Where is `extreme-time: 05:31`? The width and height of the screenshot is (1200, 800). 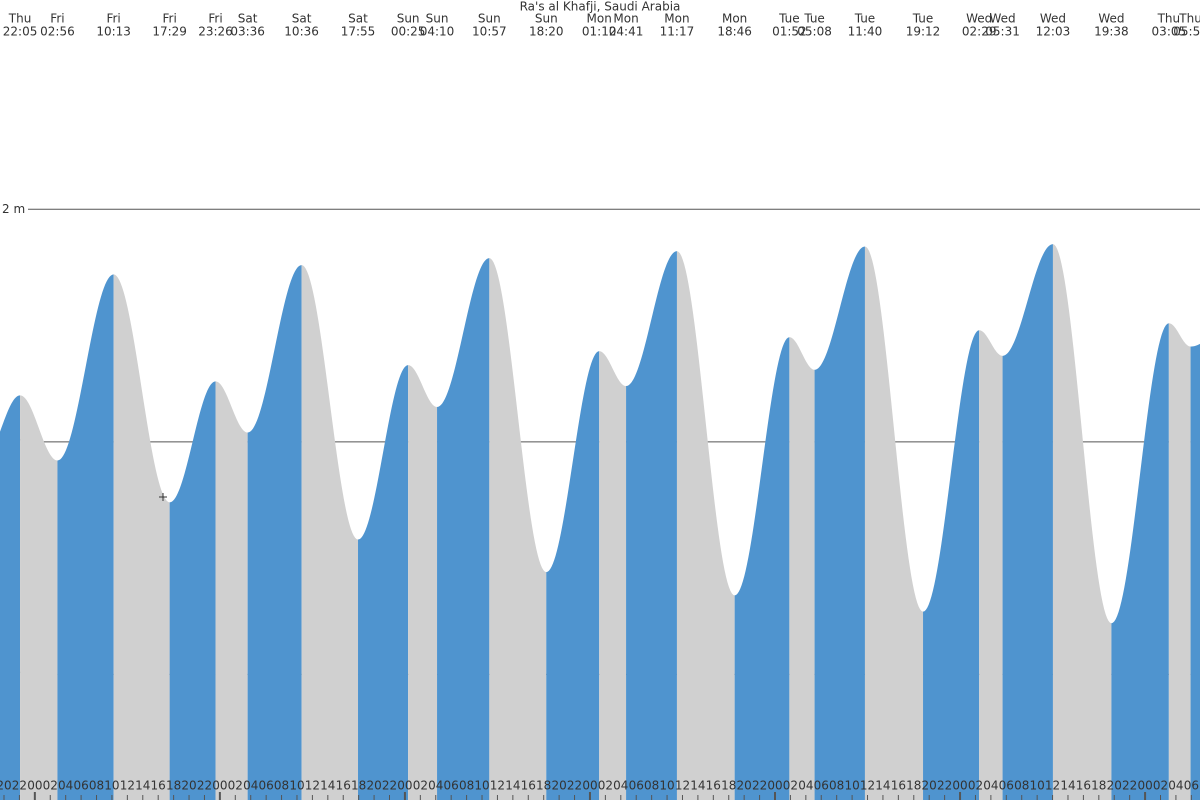 extreme-time: 05:31 is located at coordinates (1002, 32).